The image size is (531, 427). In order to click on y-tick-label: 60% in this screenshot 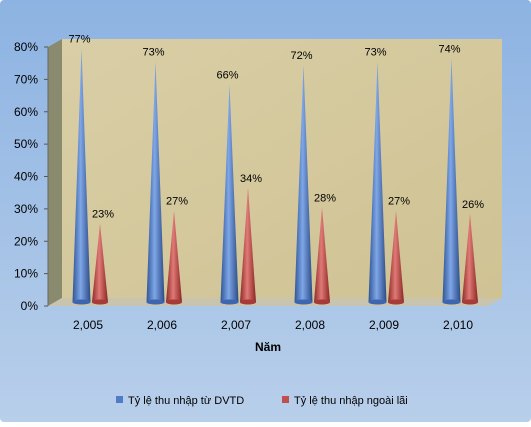, I will do `click(26, 112)`.